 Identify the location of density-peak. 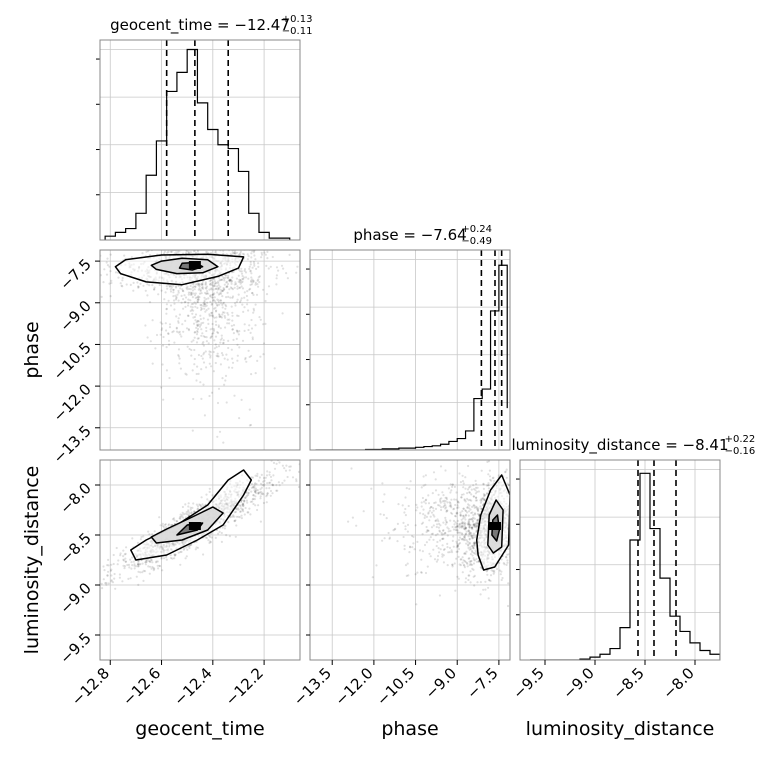
(194, 265).